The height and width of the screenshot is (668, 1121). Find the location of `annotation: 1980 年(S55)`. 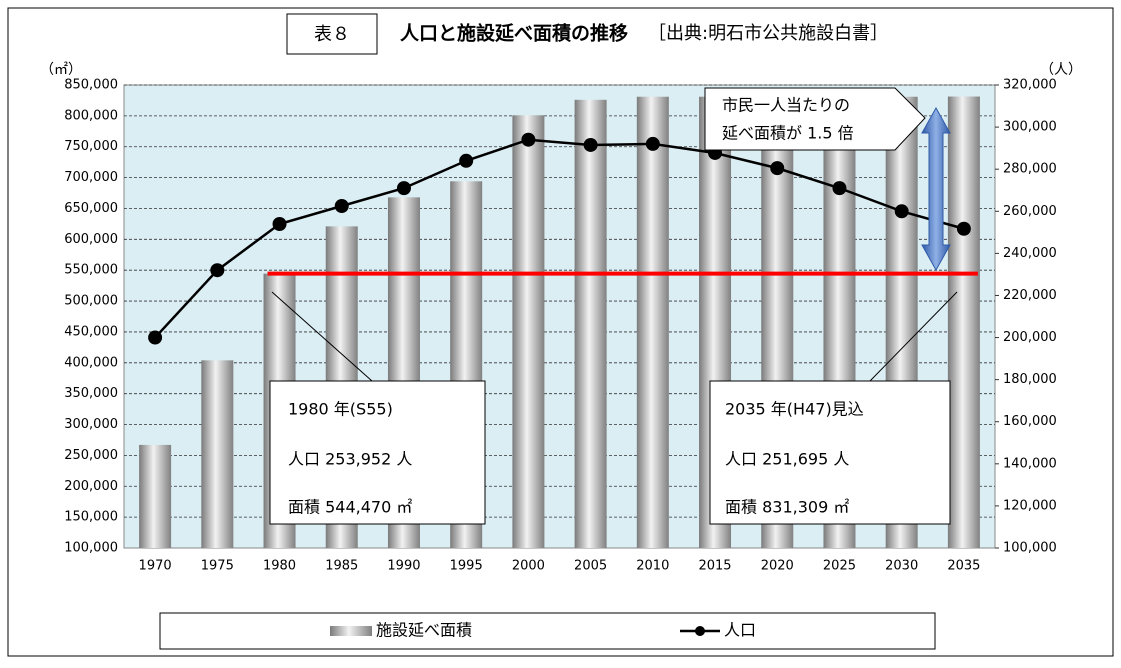

annotation: 1980 年(S55) is located at coordinates (340, 409).